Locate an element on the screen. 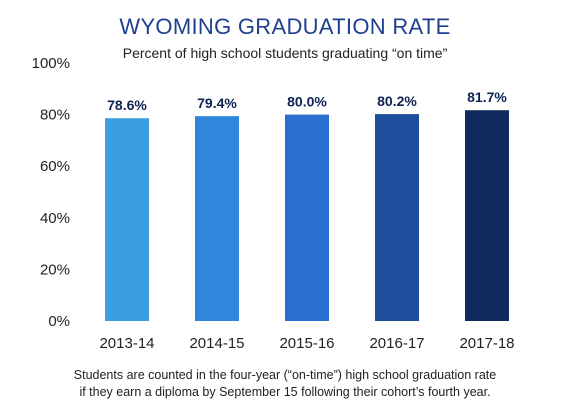 The height and width of the screenshot is (419, 570). x-axis: 2013-14 2014-15 2015-16 2016-17 2017-18 is located at coordinates (306, 343).